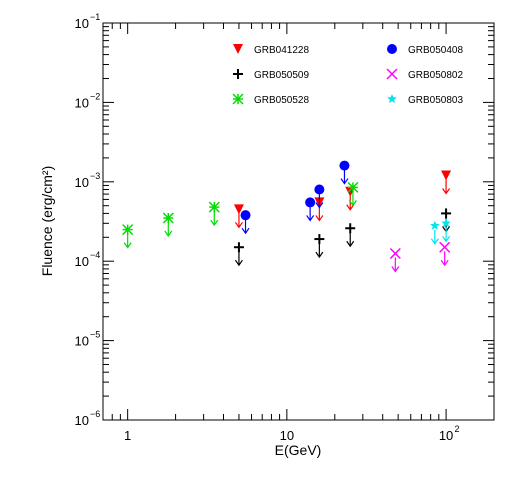  Describe the element at coordinates (435, 75) in the screenshot. I see `legend-label: GRB050802` at that location.